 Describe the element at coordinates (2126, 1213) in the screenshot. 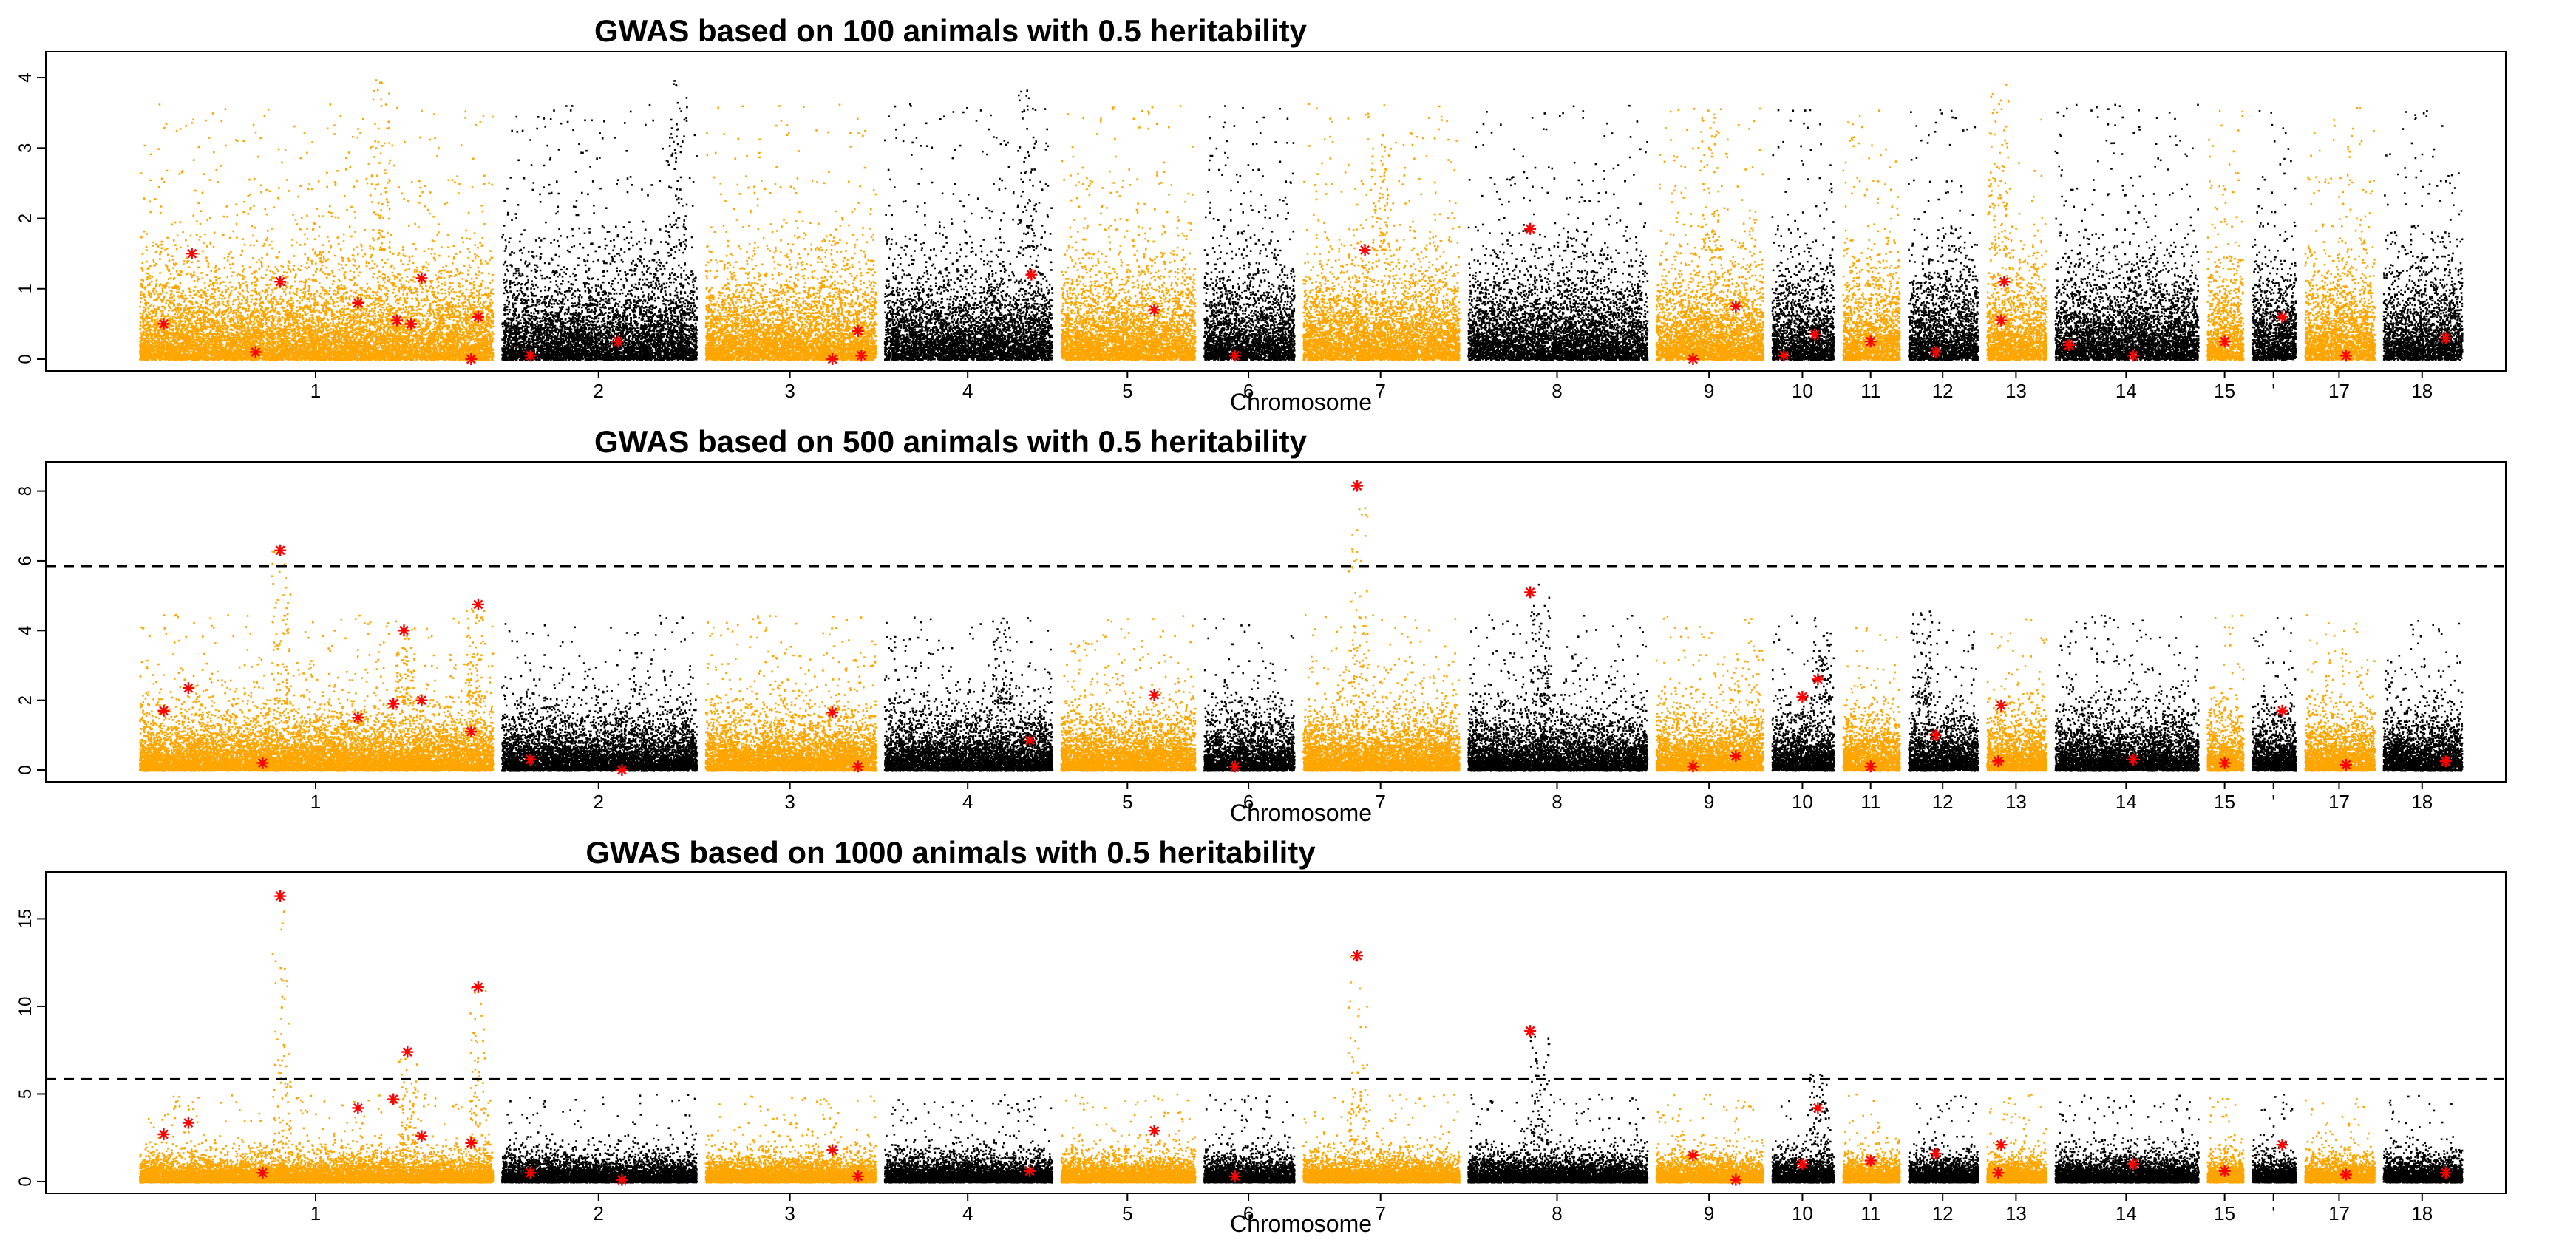

I see `x-tick-label-chr-14: 14` at that location.